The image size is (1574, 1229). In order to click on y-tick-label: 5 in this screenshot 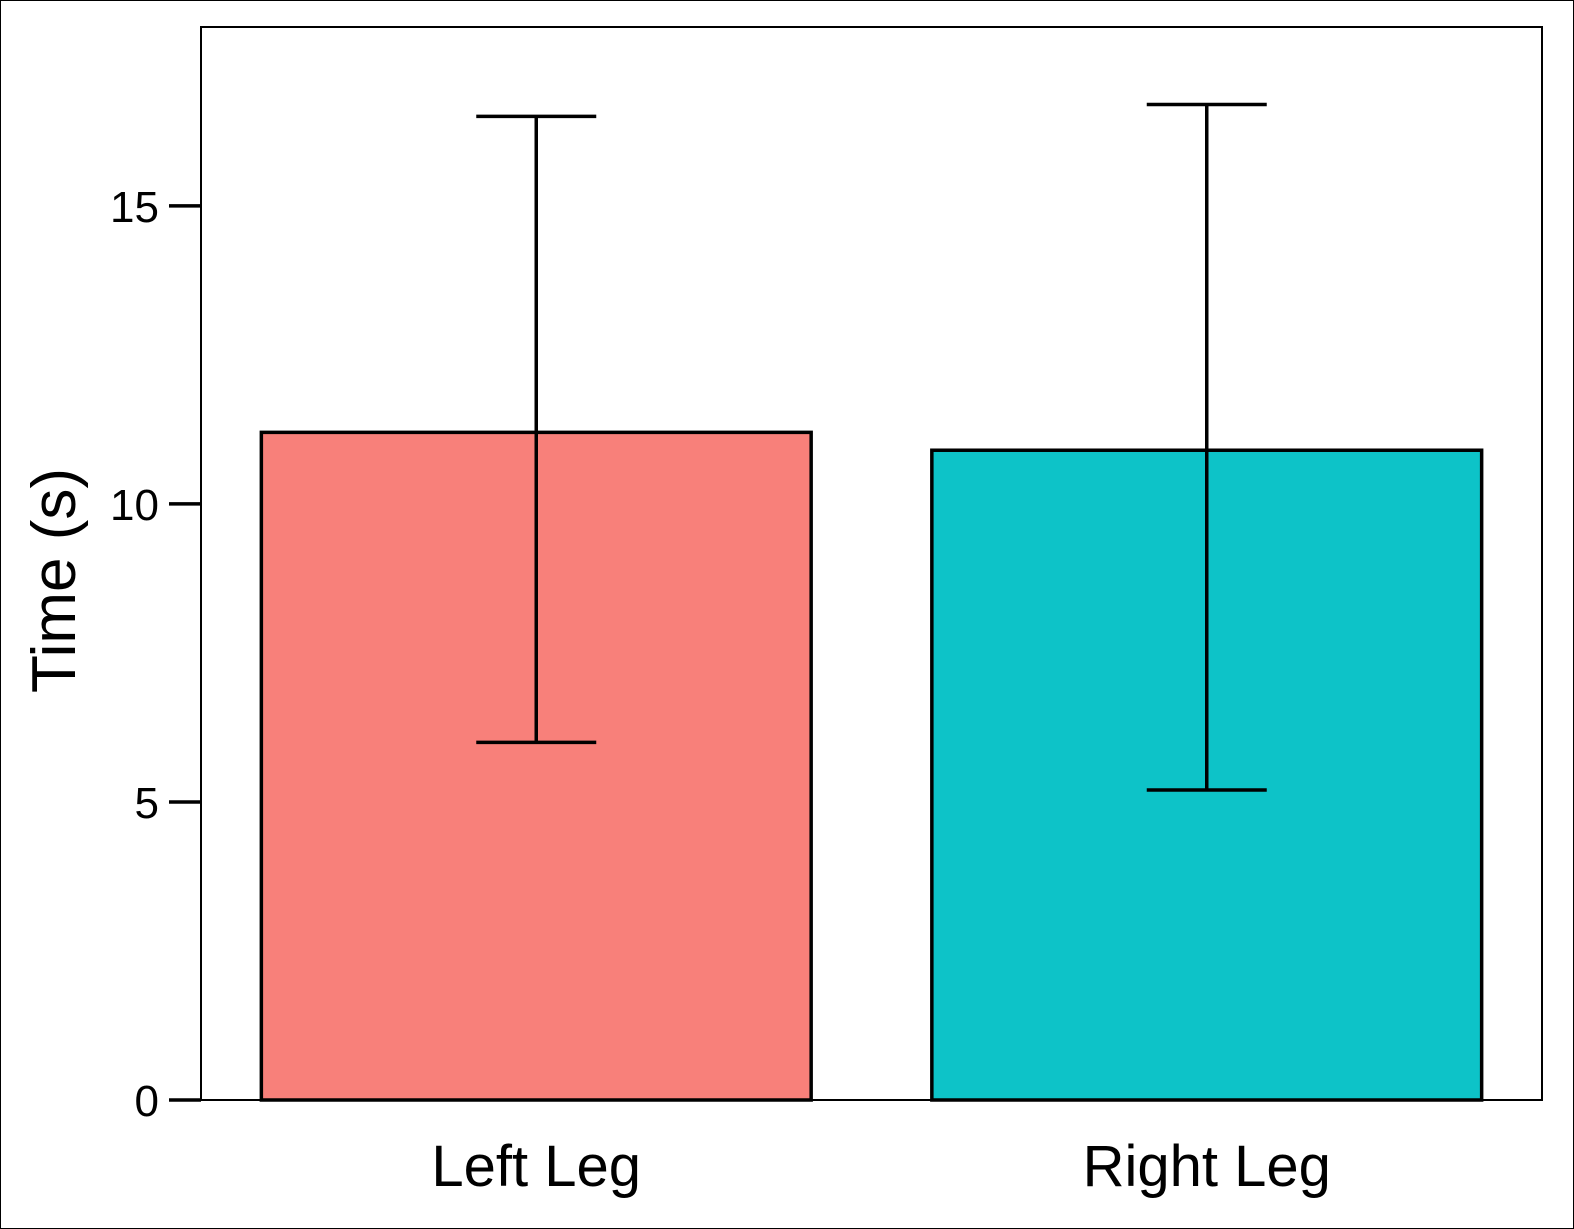, I will do `click(147, 803)`.